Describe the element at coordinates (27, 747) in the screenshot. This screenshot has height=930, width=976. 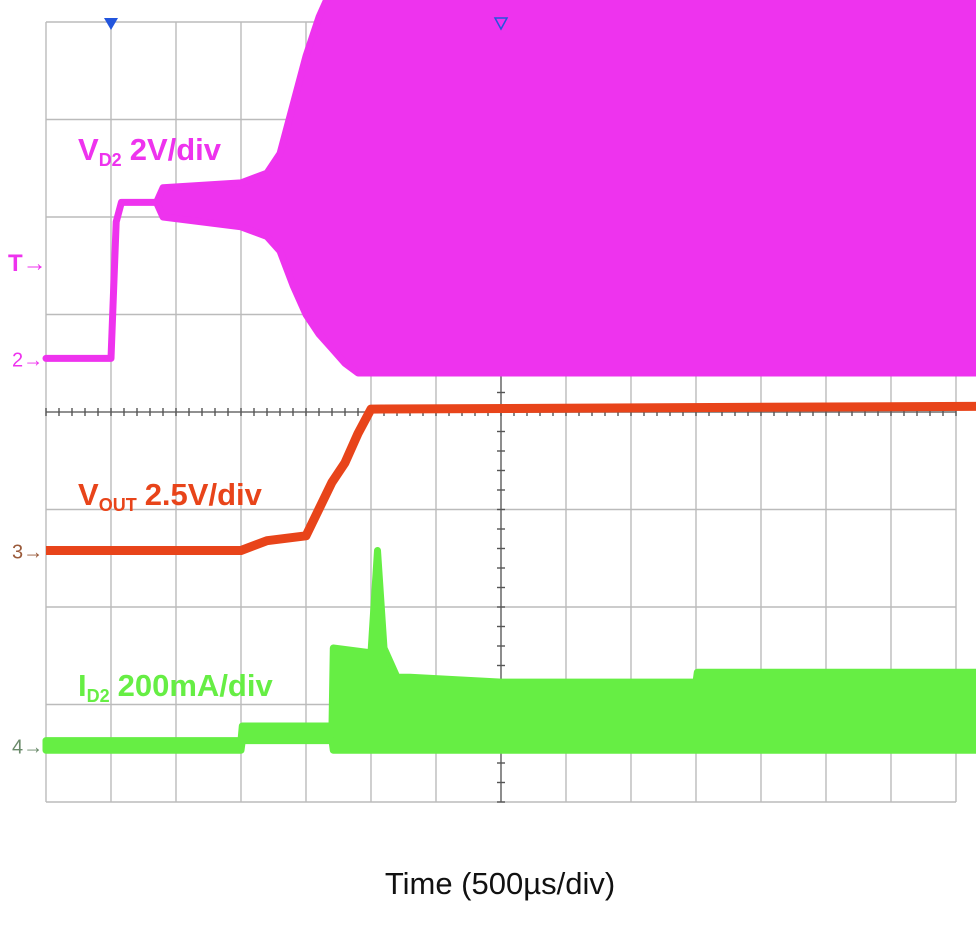
I see `ground-marker-4: 4→` at that location.